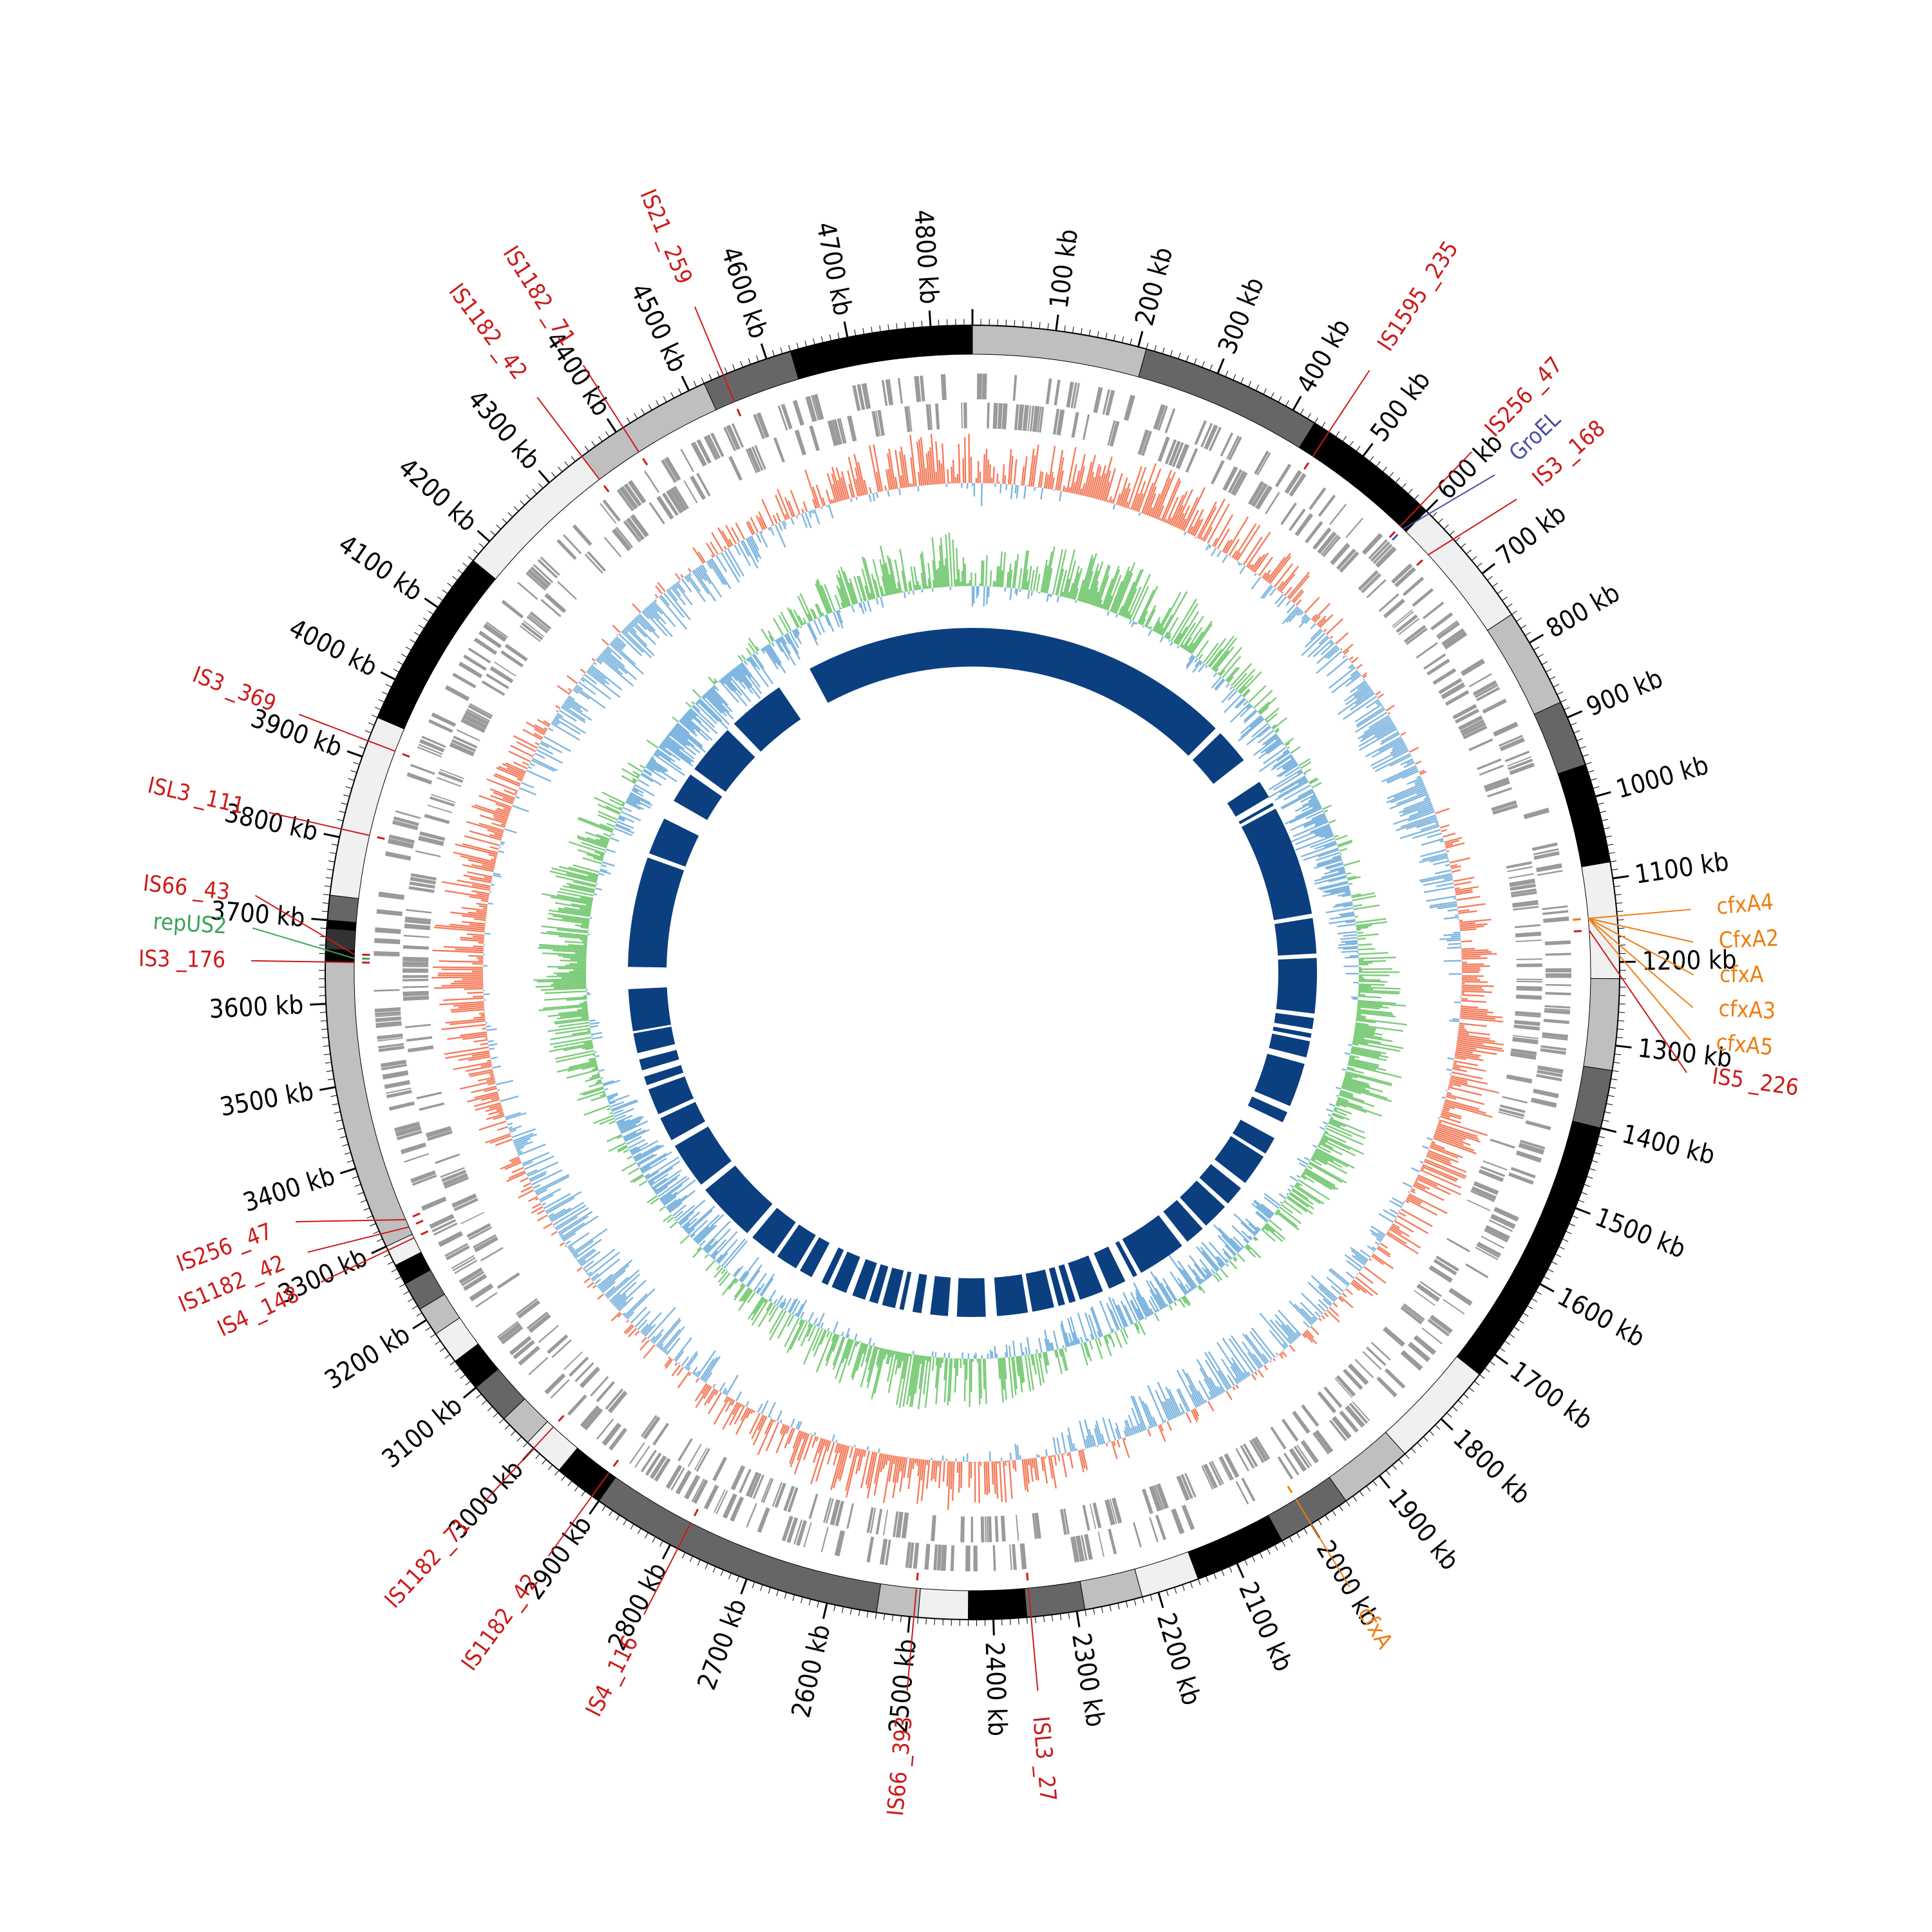 The height and width of the screenshot is (1932, 1932). I want to click on major-tick, so click(379, 1250).